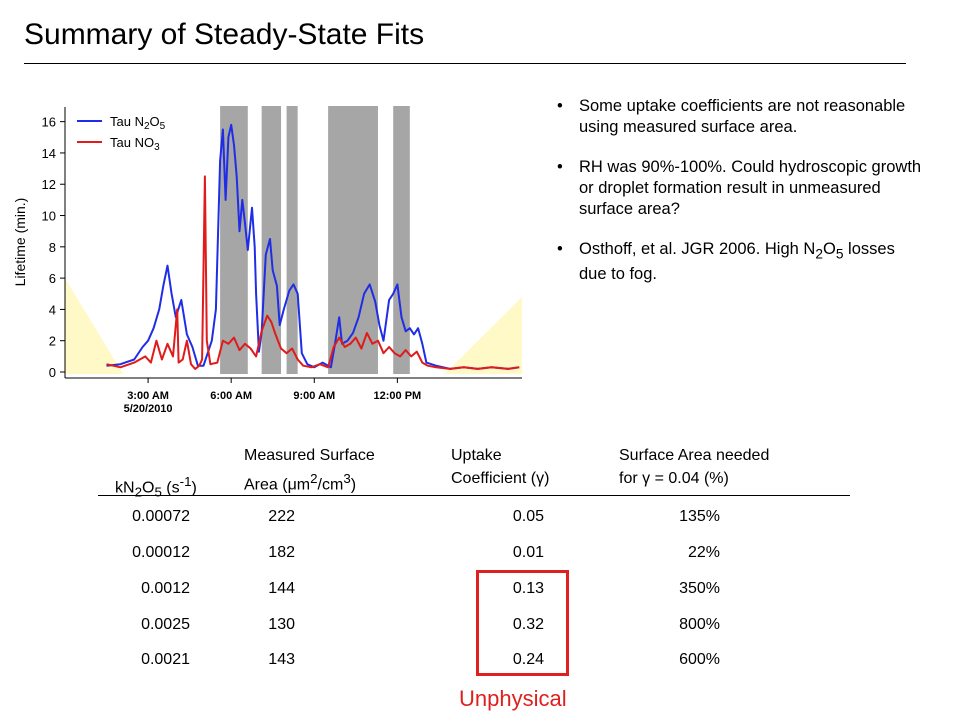 The width and height of the screenshot is (960, 720). What do you see at coordinates (281, 659) in the screenshot?
I see `table-cell: 143` at bounding box center [281, 659].